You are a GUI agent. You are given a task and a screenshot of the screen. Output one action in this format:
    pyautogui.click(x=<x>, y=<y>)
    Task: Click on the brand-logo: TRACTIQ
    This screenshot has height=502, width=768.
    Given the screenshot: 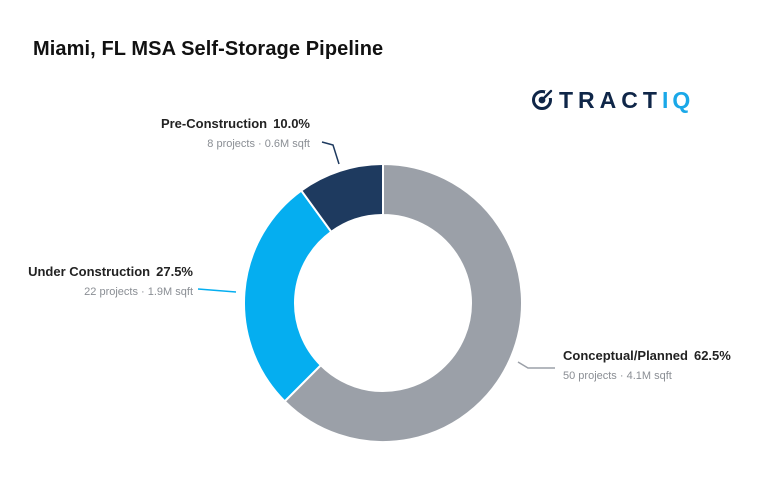 What is the action you would take?
    pyautogui.click(x=612, y=100)
    